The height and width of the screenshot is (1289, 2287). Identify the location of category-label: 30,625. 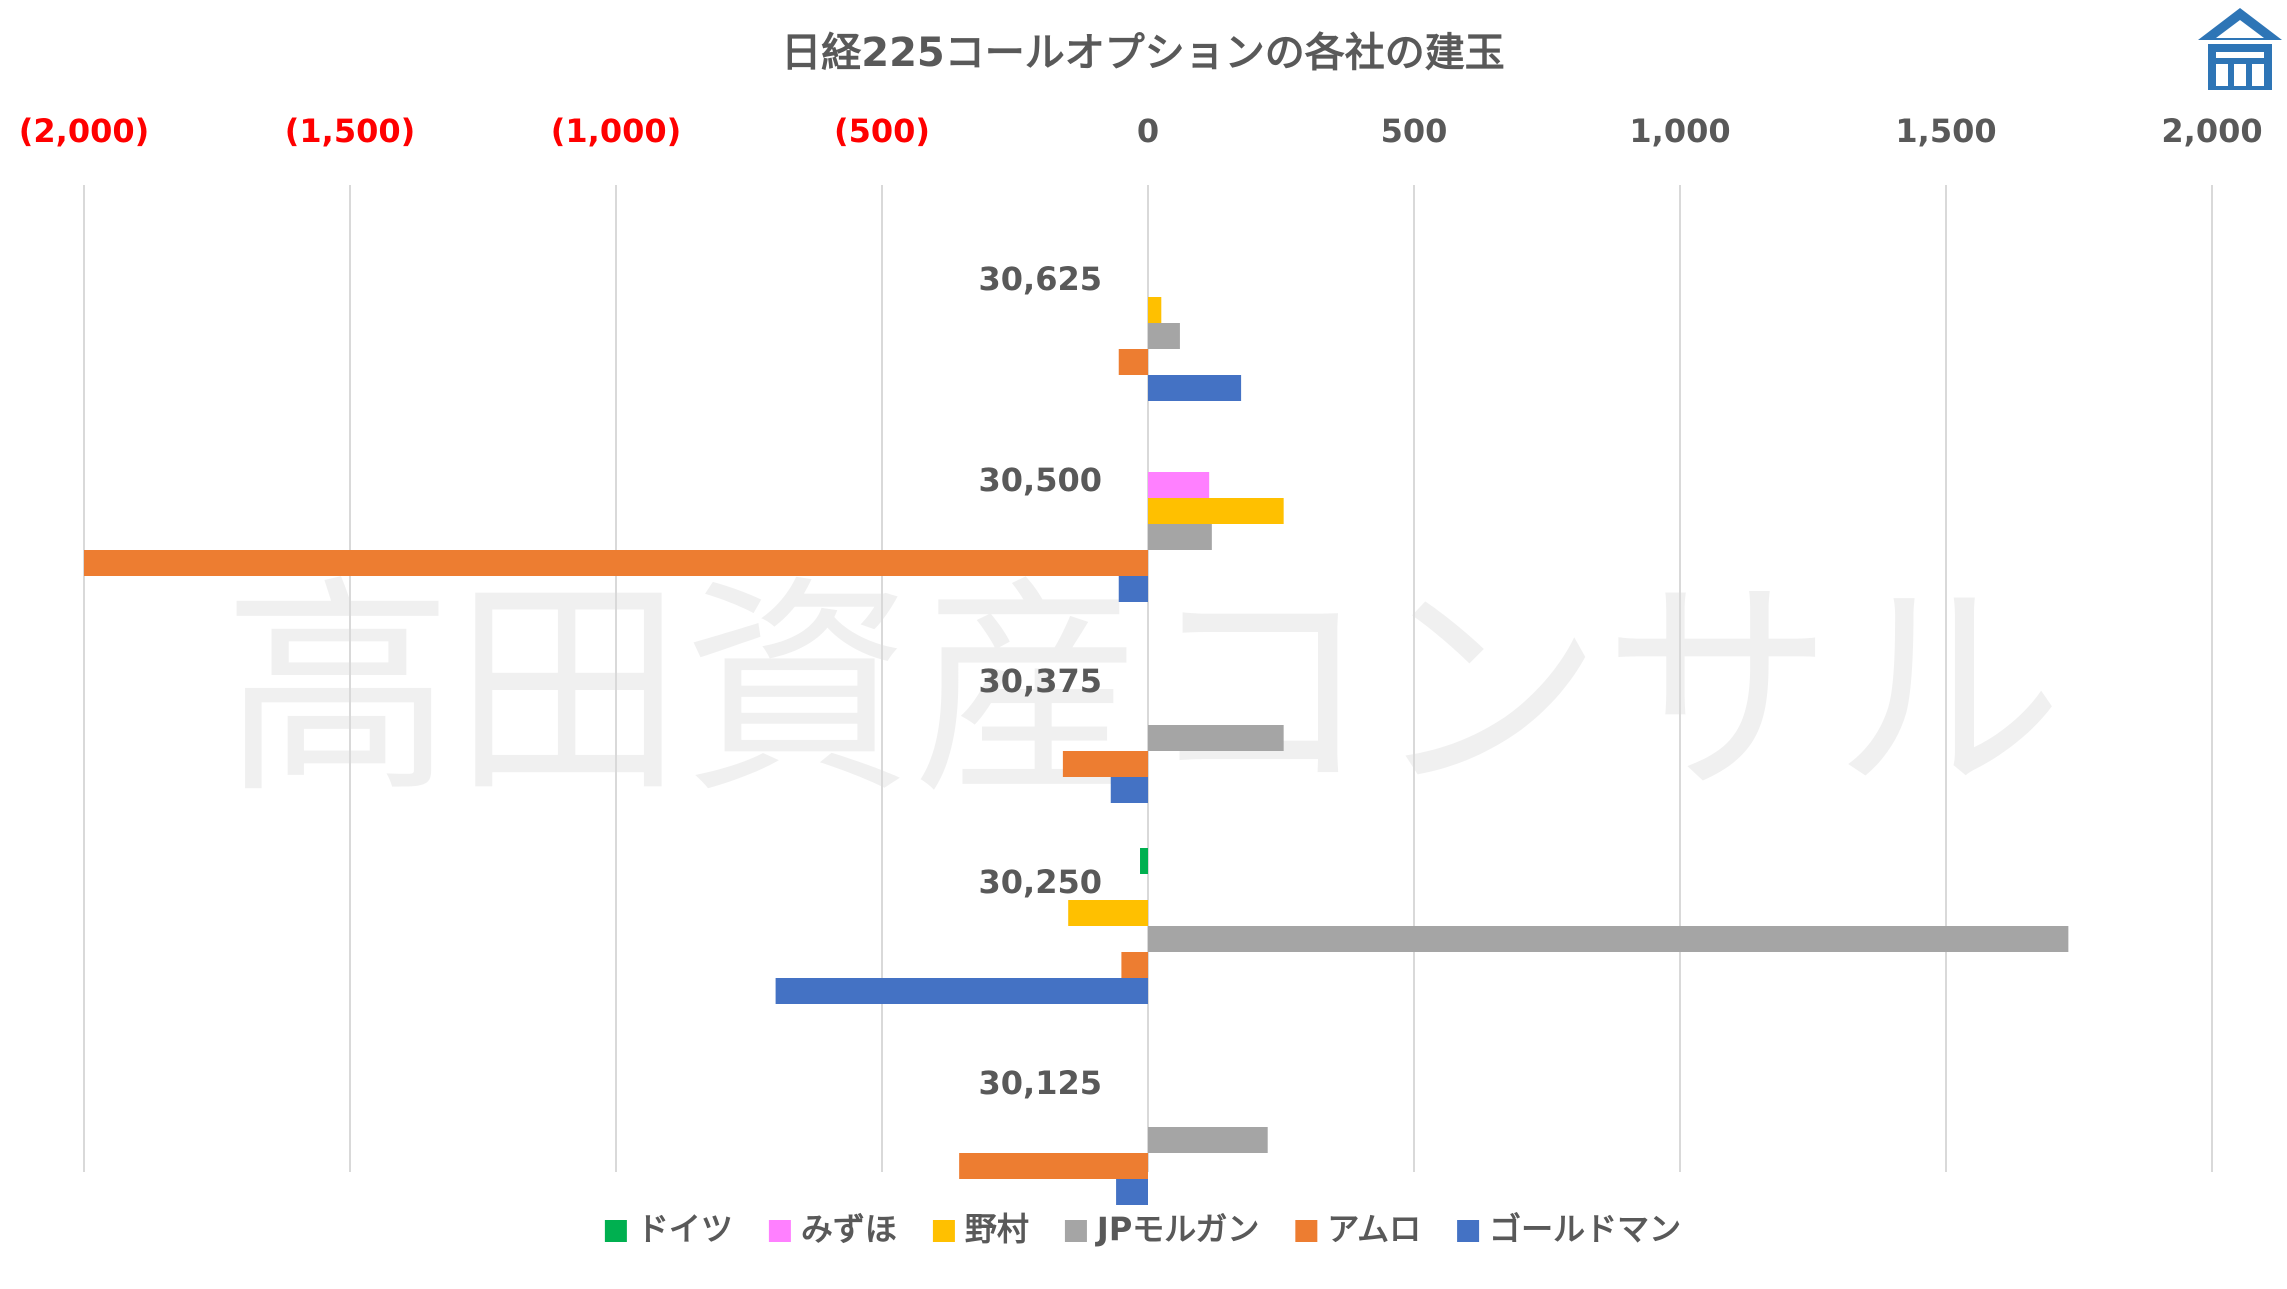
(1040, 279).